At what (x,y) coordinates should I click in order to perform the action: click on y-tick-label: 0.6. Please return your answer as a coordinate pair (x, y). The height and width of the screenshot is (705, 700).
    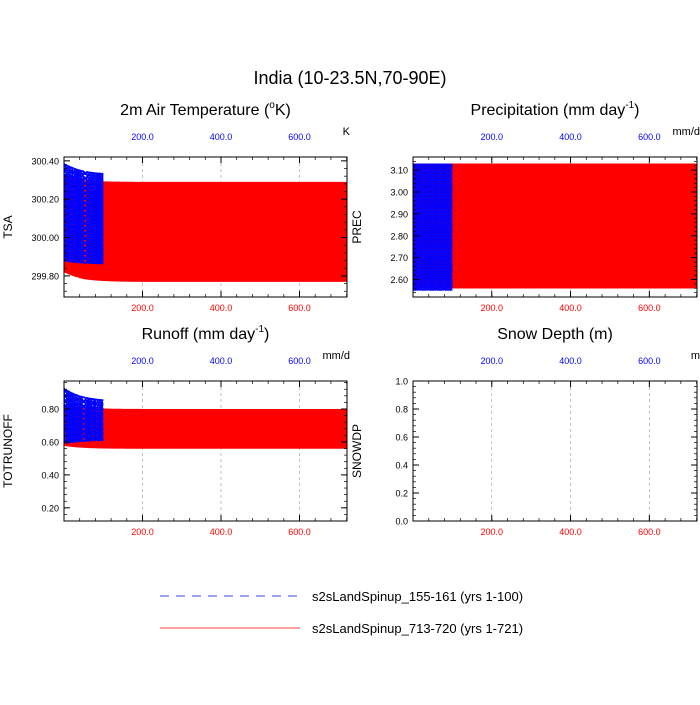
    Looking at the image, I should click on (401, 438).